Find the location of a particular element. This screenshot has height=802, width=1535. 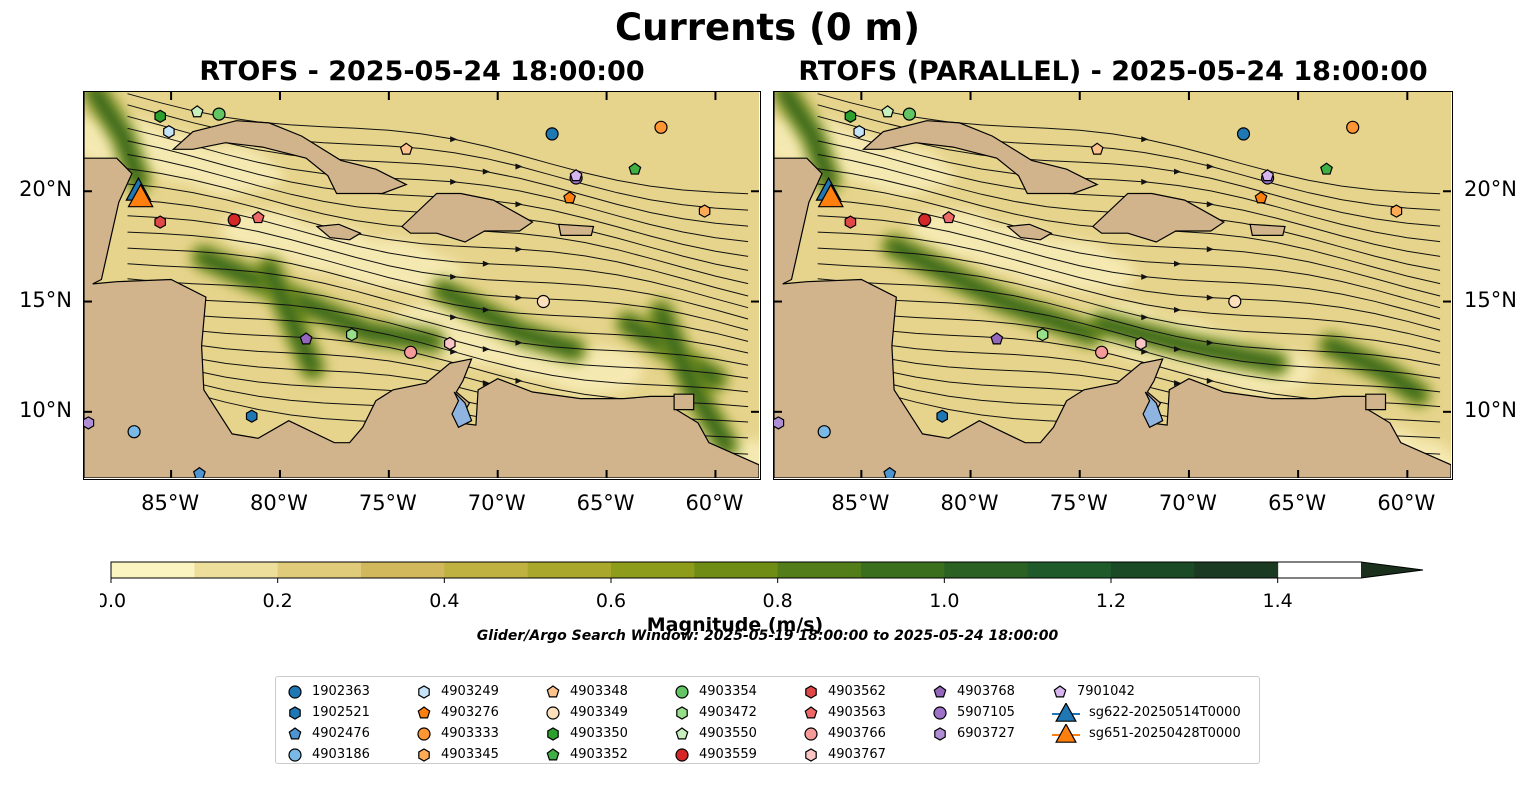

legend-entry-4903562: 4903562 is located at coordinates (844, 691).